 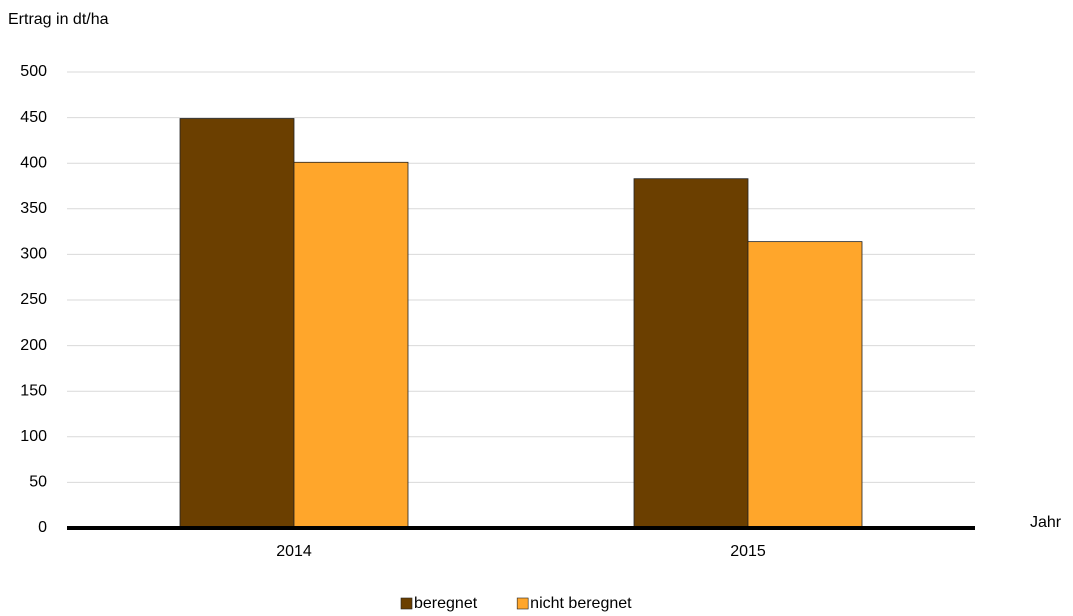 I want to click on y-axis-title: Ertrag in dt/ha, so click(x=58, y=19).